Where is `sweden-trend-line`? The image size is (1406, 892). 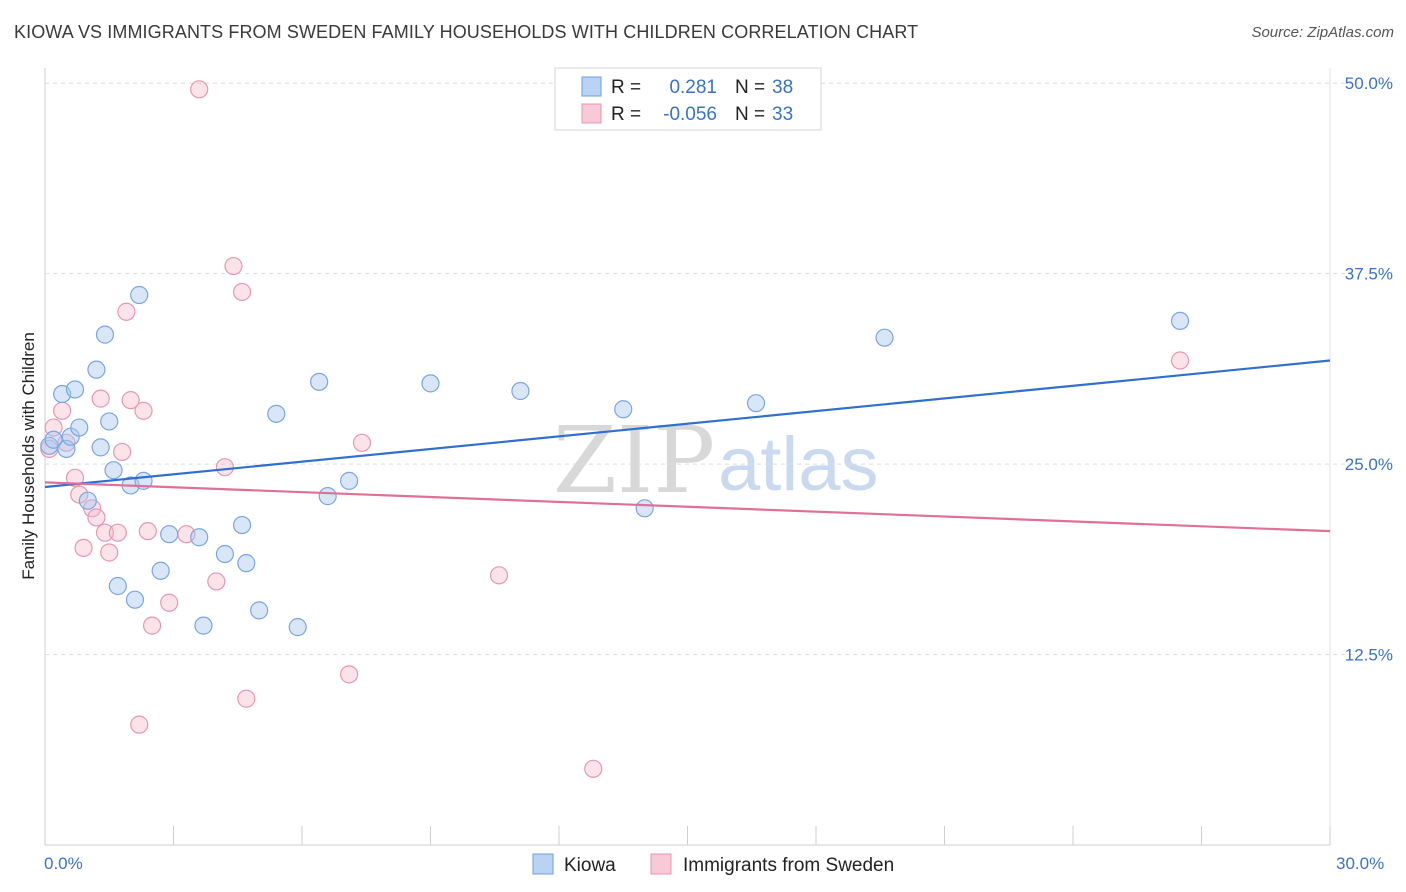
sweden-trend-line is located at coordinates (687, 507).